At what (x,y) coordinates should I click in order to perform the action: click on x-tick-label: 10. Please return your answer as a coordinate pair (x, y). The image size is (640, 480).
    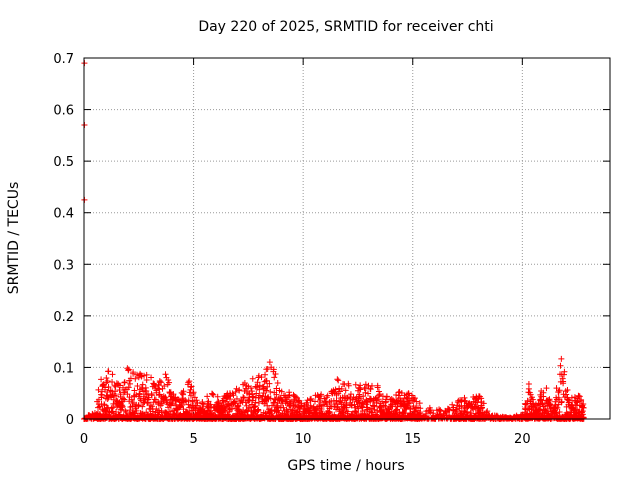
    Looking at the image, I should click on (303, 439).